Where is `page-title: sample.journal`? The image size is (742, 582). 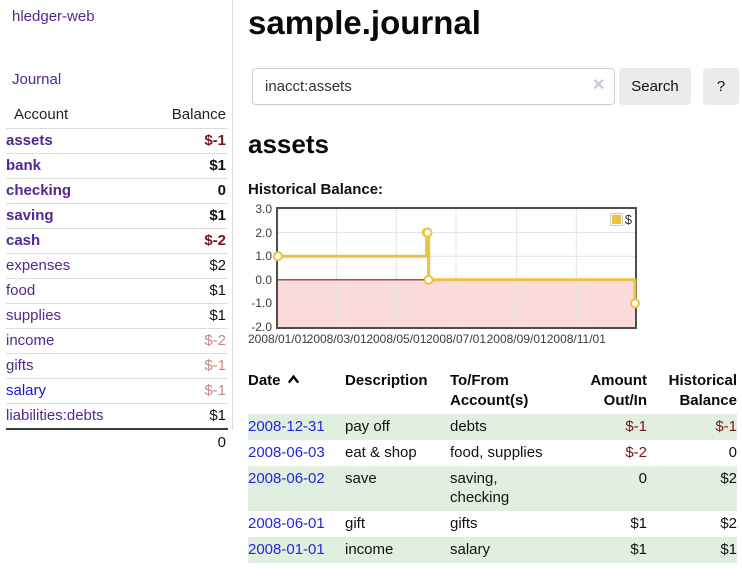
page-title: sample.journal is located at coordinates (364, 22).